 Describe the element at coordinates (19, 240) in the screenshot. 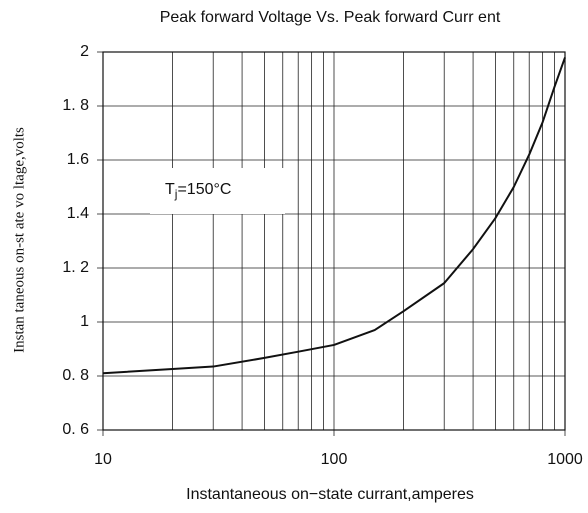

I see `y-axis-label: Instan taneous on-st ate vo ltage,volts` at that location.